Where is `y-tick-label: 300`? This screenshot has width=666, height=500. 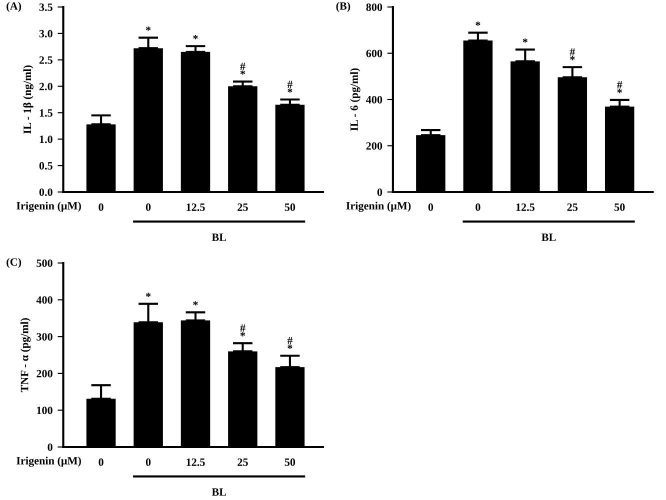 y-tick-label: 300 is located at coordinates (44, 337).